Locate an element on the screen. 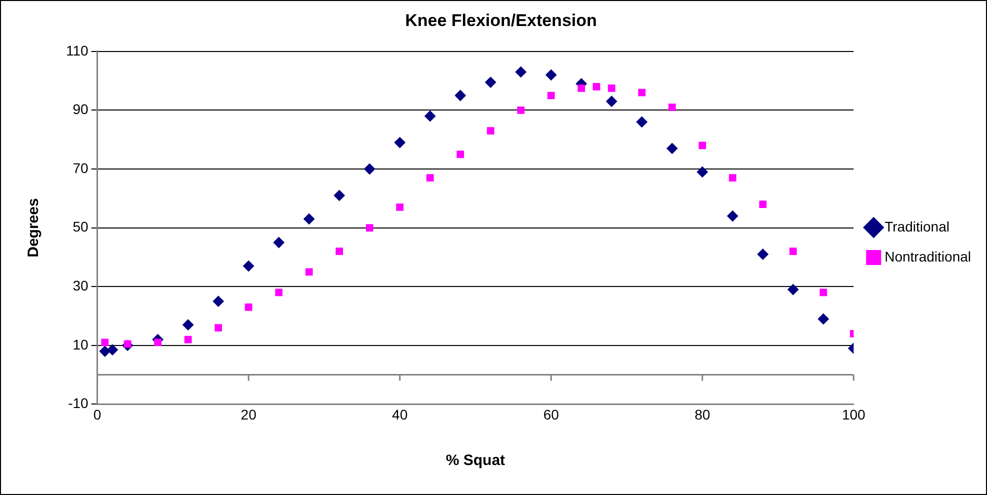 Image resolution: width=987 pixels, height=495 pixels. x-tick-label: 0 is located at coordinates (97, 414).